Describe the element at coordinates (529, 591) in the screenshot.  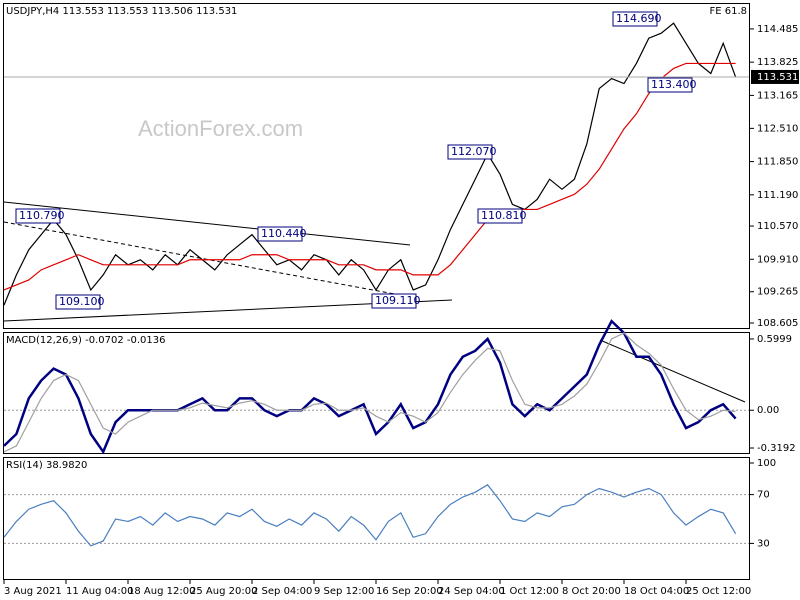
I see `x-tick-label: 1 Oct 12:00` at that location.